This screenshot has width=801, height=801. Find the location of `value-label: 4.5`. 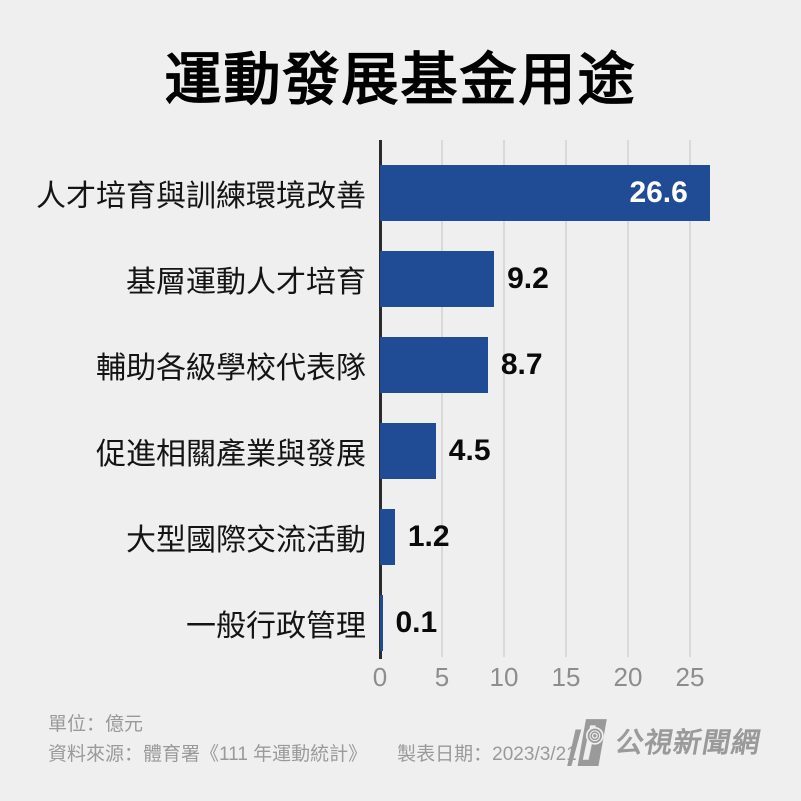

value-label: 4.5 is located at coordinates (469, 450).